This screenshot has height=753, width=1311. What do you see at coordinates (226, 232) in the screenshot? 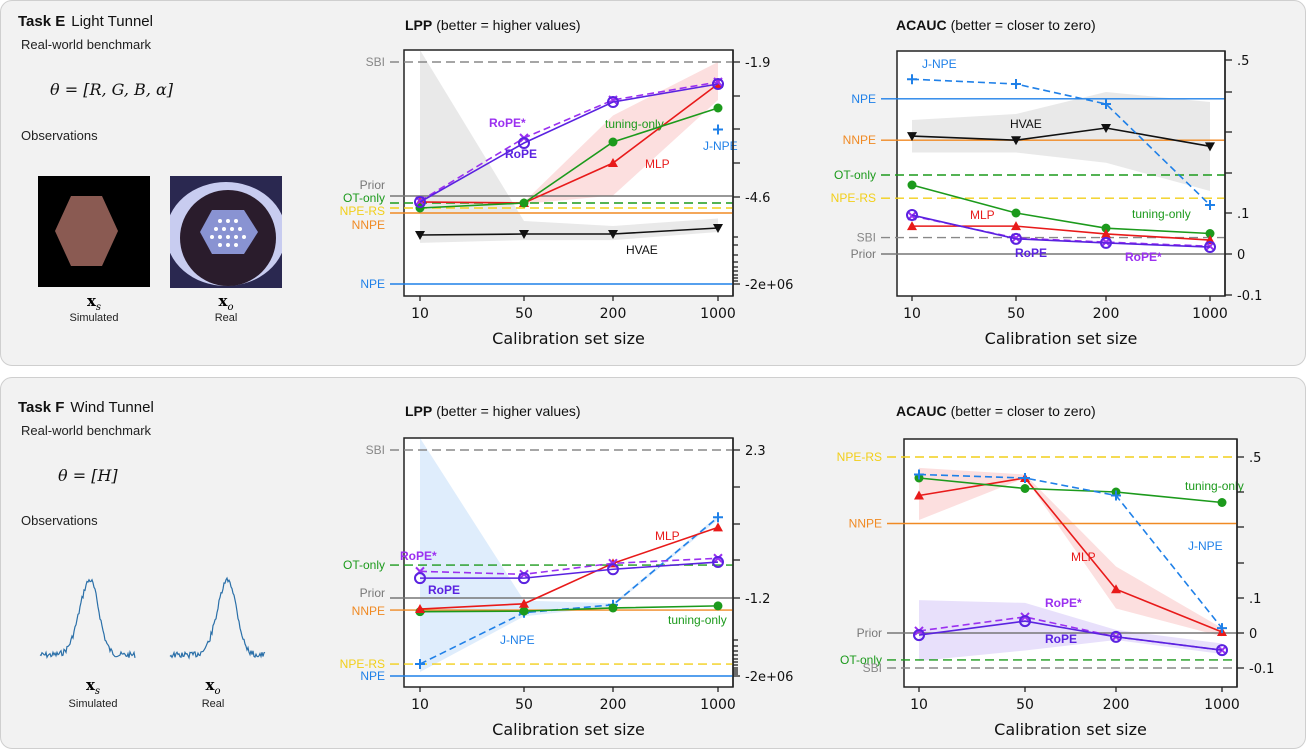
I see `real-image` at bounding box center [226, 232].